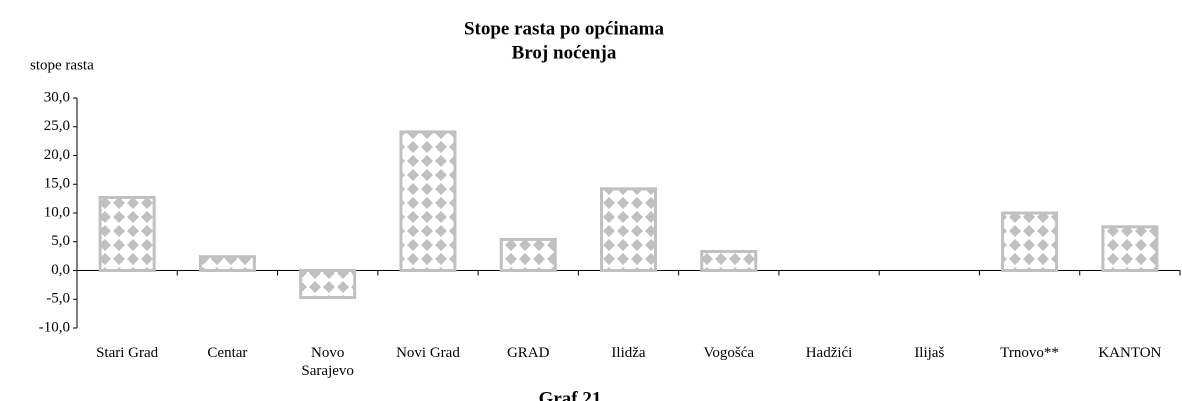 This screenshot has width=1182, height=401. I want to click on x-tick-label: Hadžići, so click(829, 353).